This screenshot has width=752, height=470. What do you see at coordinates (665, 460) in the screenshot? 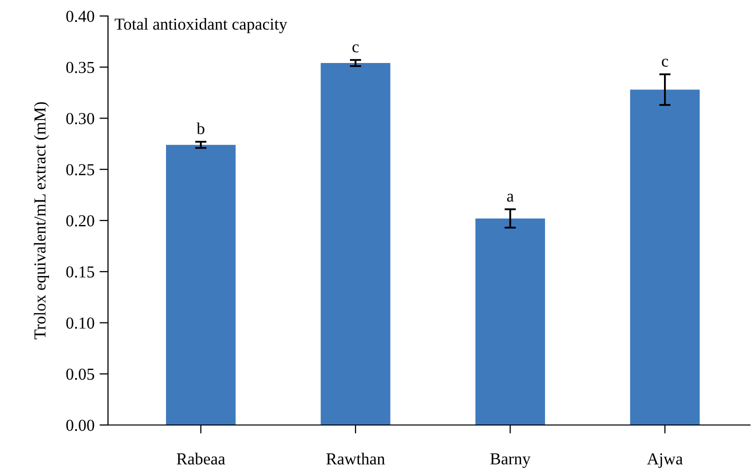
I see `x-tick-label: Ajwa` at bounding box center [665, 460].